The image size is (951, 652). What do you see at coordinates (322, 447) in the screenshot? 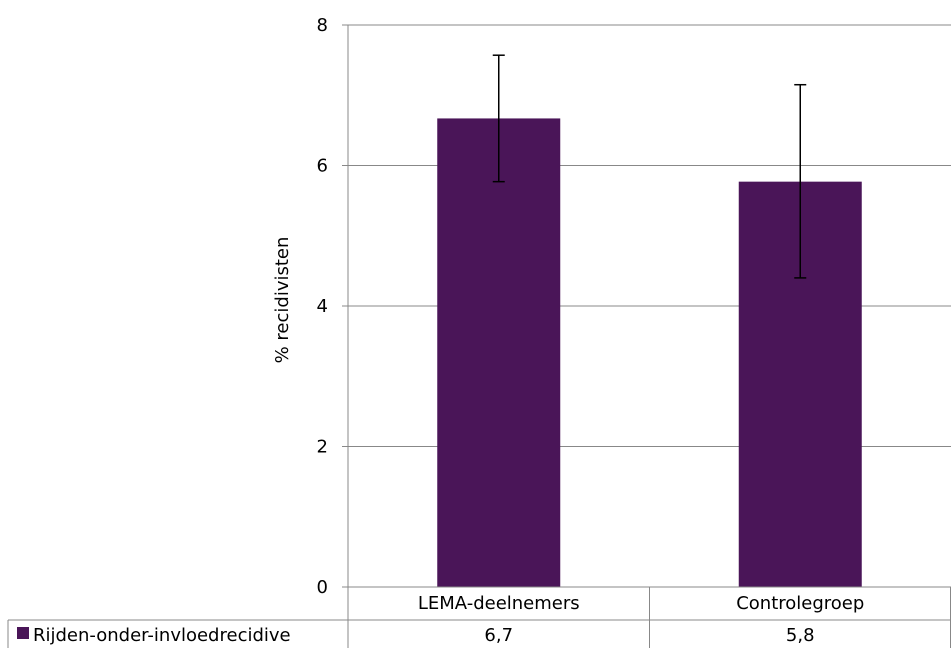
I see `y-tick-label: 2` at bounding box center [322, 447].